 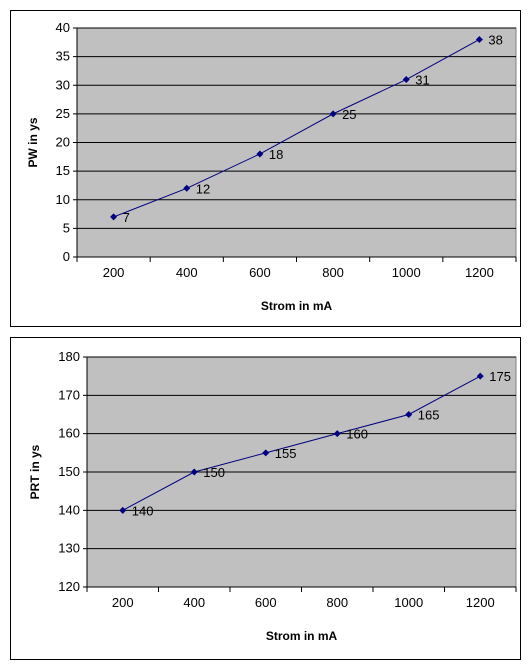 What do you see at coordinates (66, 227) in the screenshot?
I see `y-tick-label: 5` at bounding box center [66, 227].